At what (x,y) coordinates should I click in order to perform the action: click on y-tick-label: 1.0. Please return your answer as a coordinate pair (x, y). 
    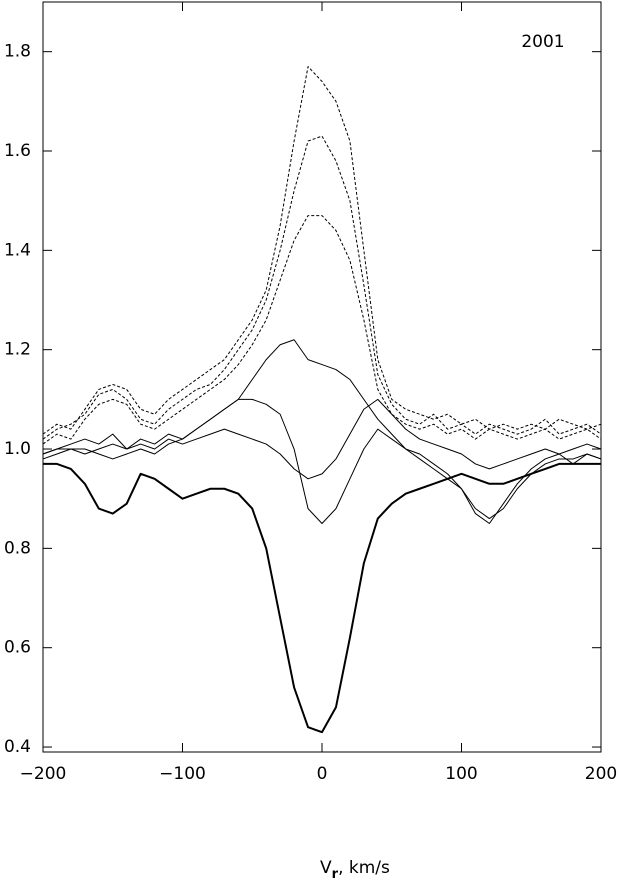
    Looking at the image, I should click on (17, 449).